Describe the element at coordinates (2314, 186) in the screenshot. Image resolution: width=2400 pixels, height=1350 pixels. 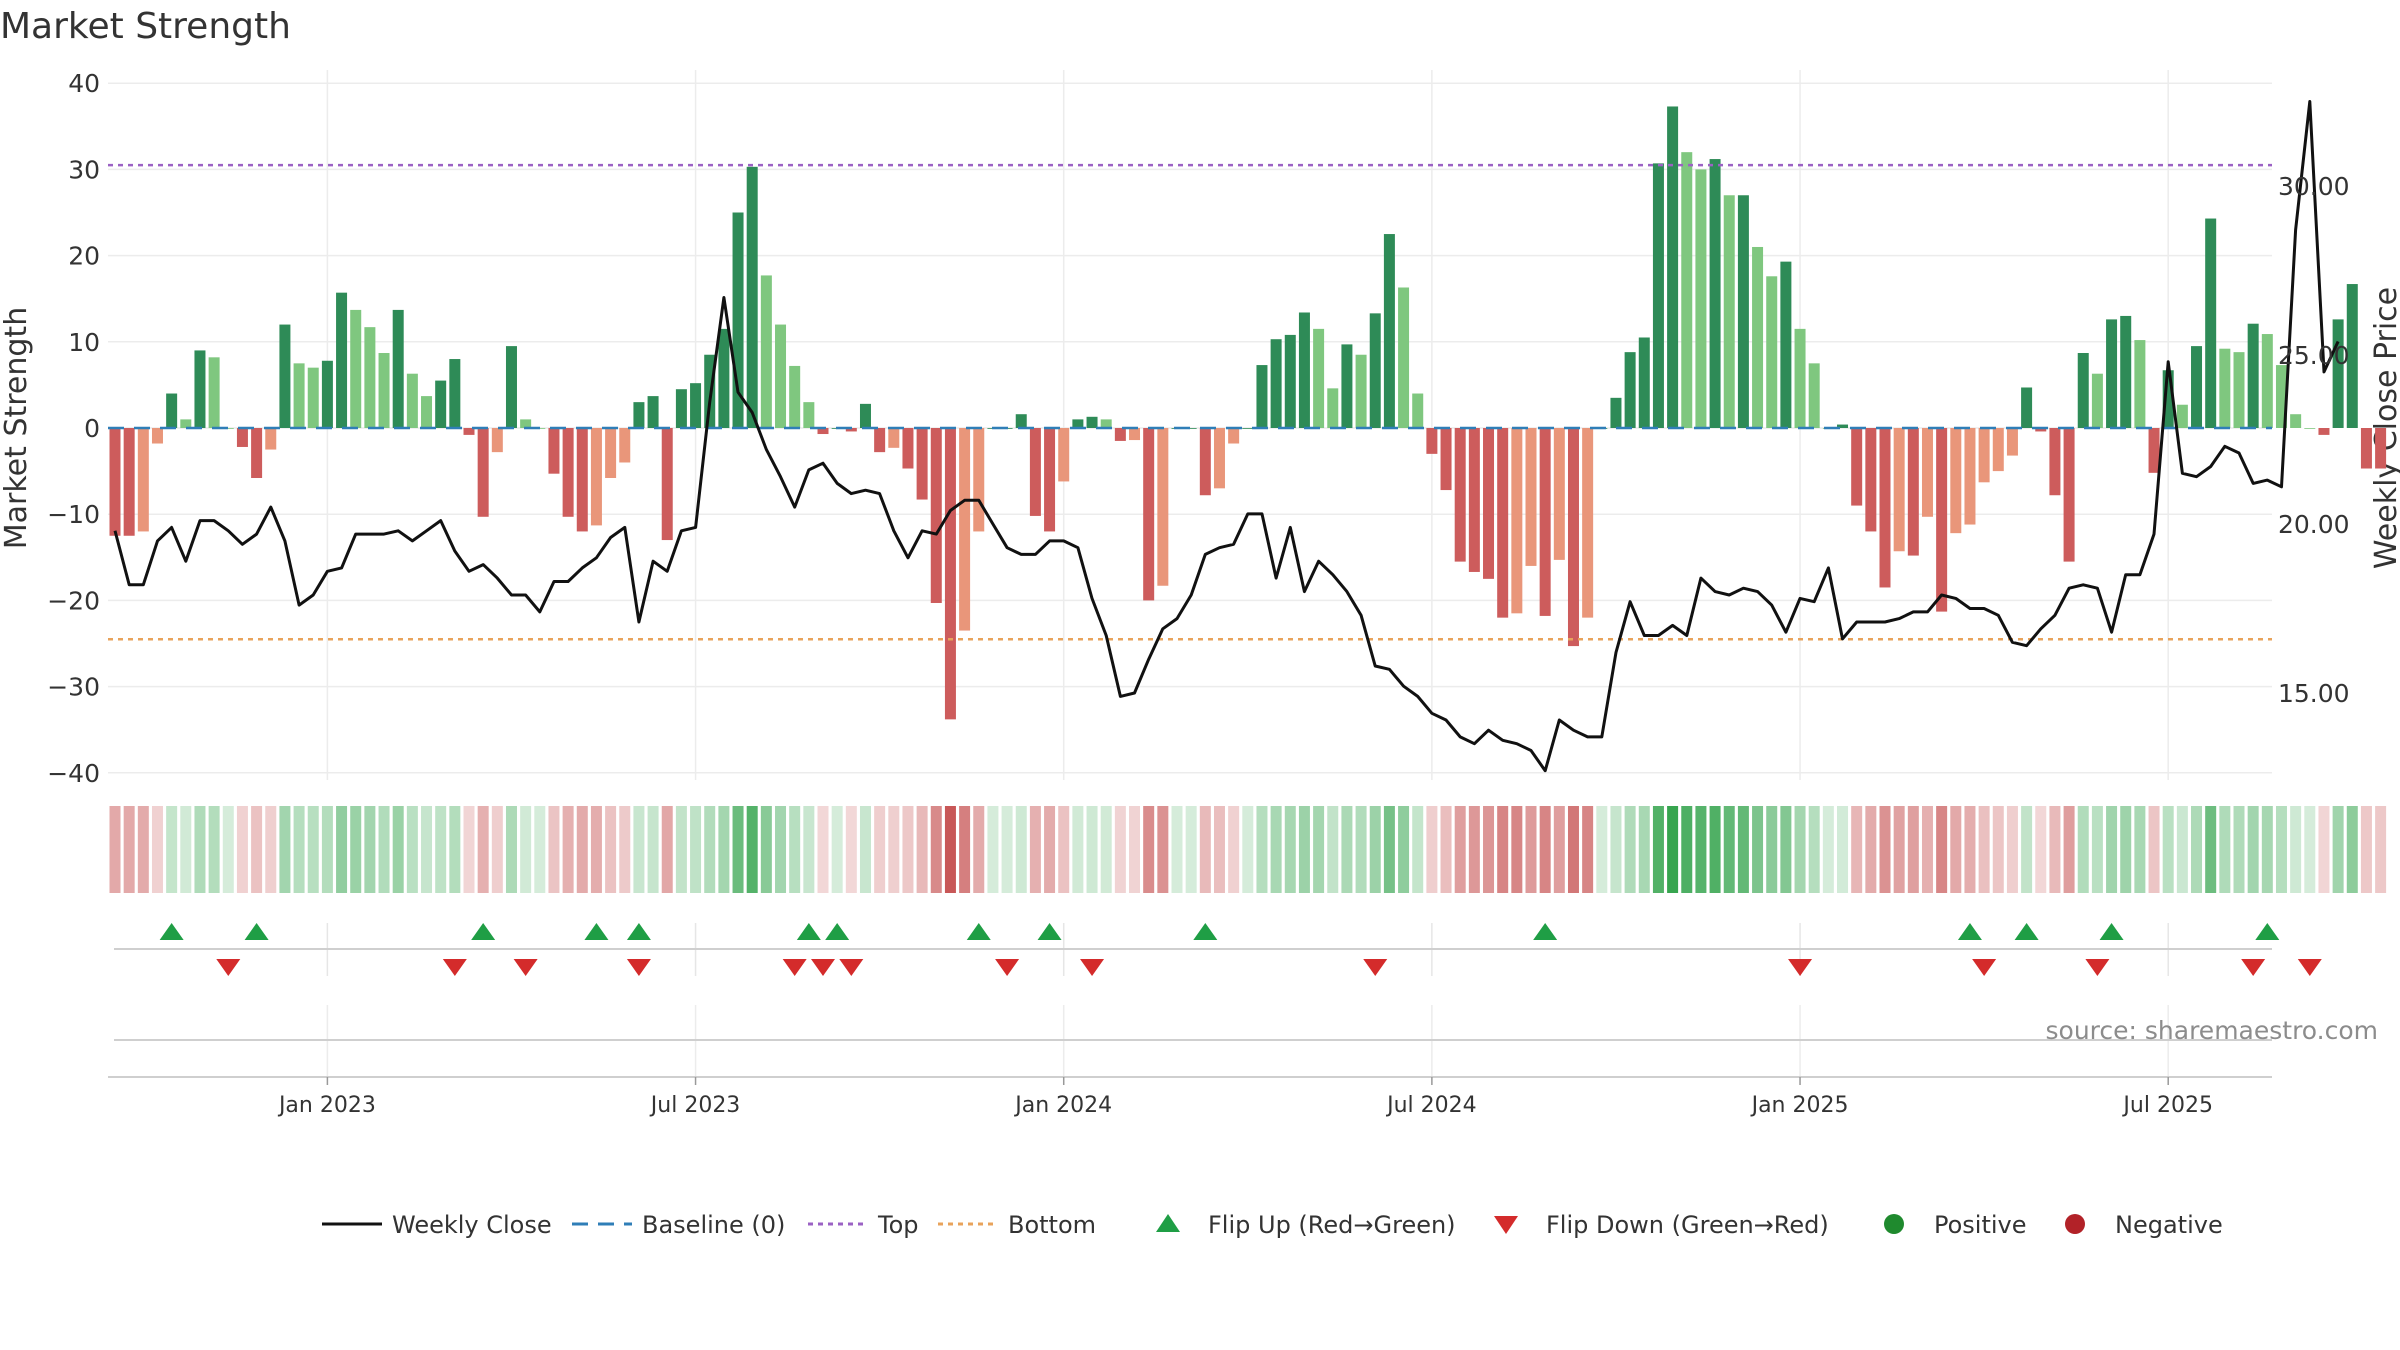
I see `y2-tick-label: 30.00` at that location.